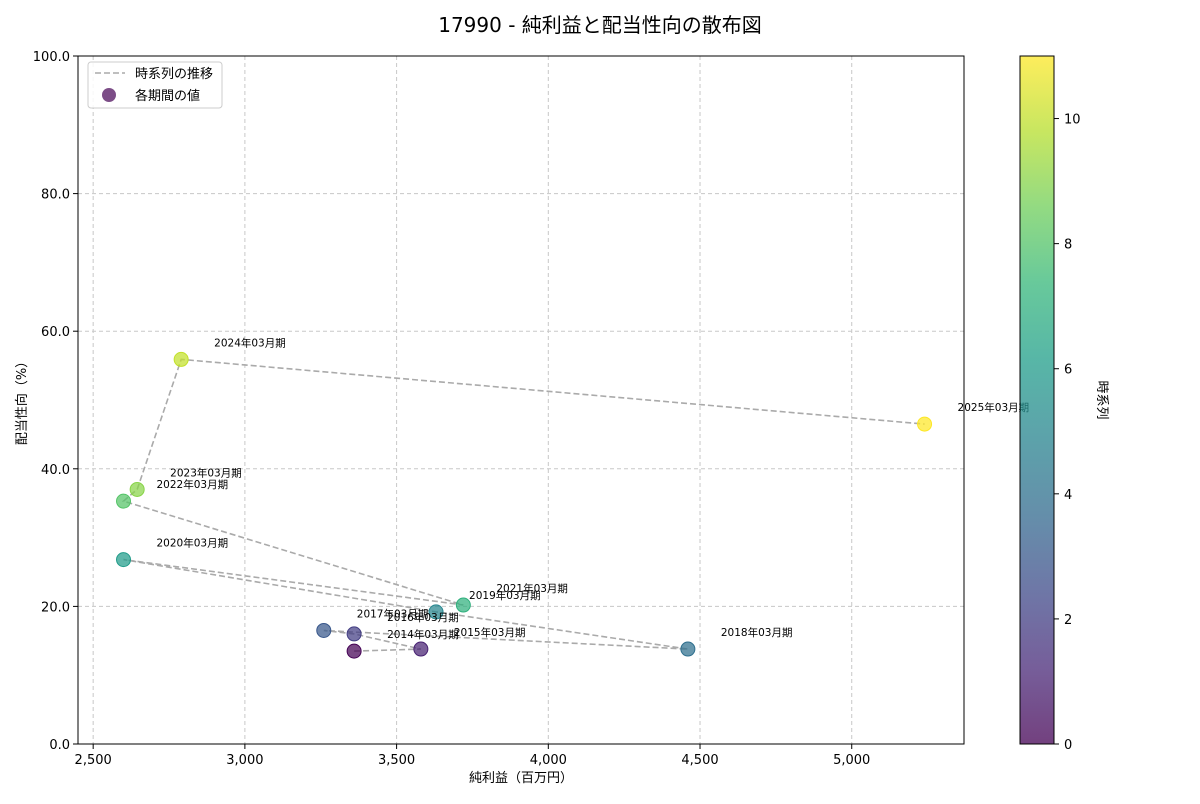 This screenshot has width=1200, height=804. I want to click on colorbar-tick-label: 6, so click(1068, 370).